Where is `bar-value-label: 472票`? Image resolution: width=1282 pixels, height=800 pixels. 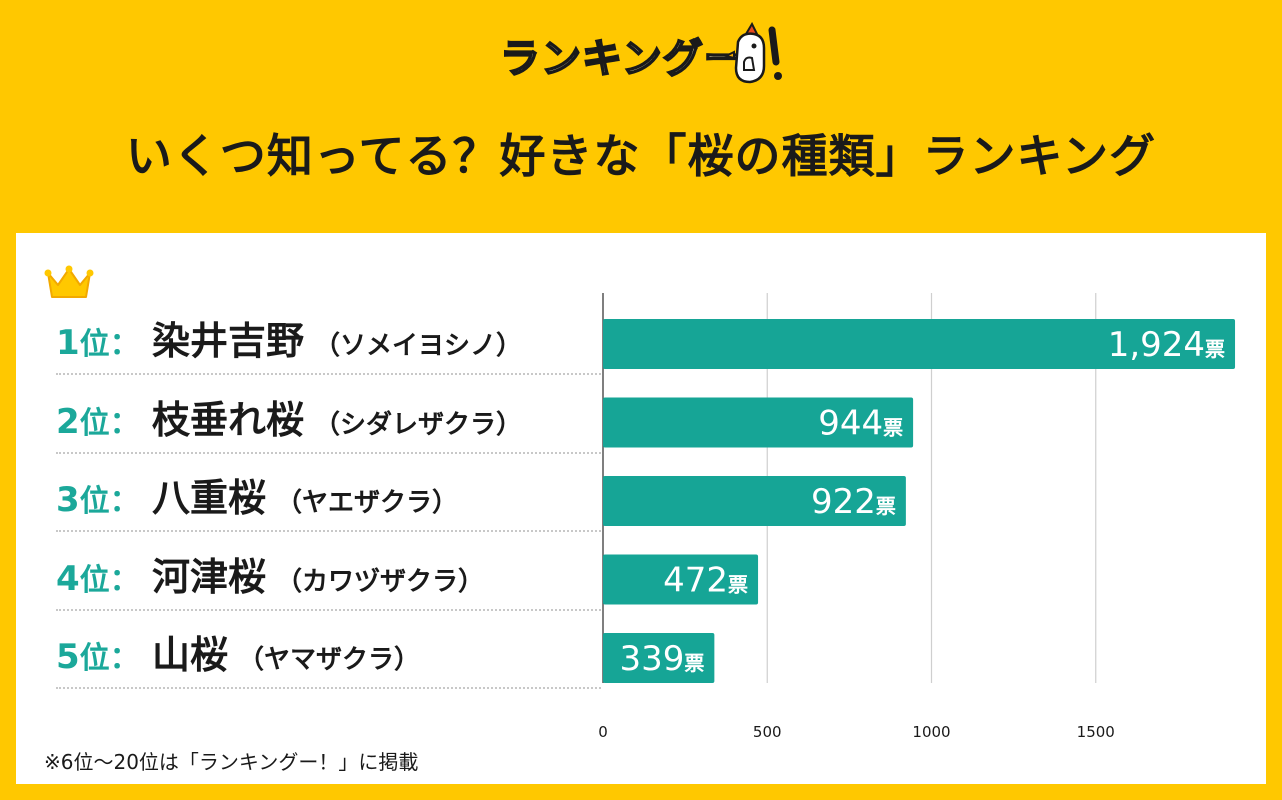 bar-value-label: 472票 is located at coordinates (705, 581).